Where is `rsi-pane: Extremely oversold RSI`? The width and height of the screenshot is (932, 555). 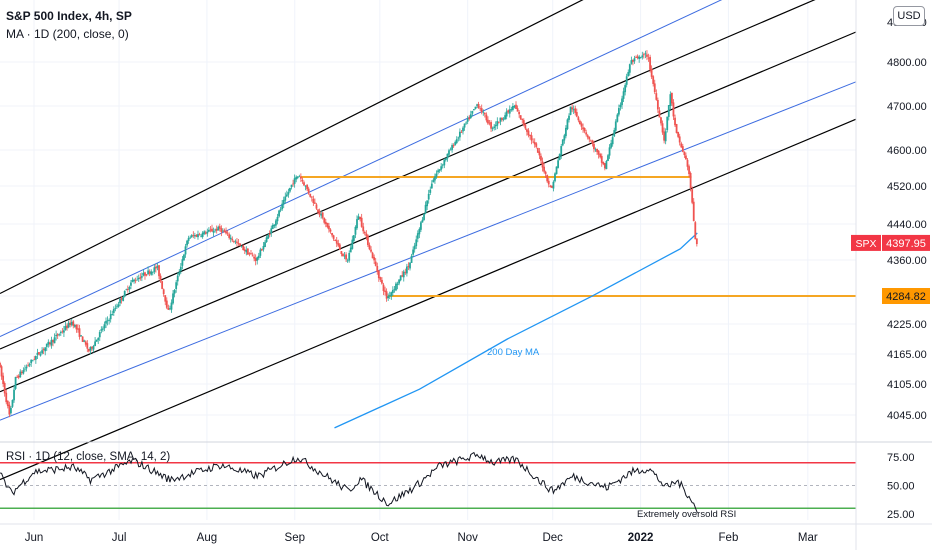 rsi-pane: Extremely oversold RSI is located at coordinates (428, 485).